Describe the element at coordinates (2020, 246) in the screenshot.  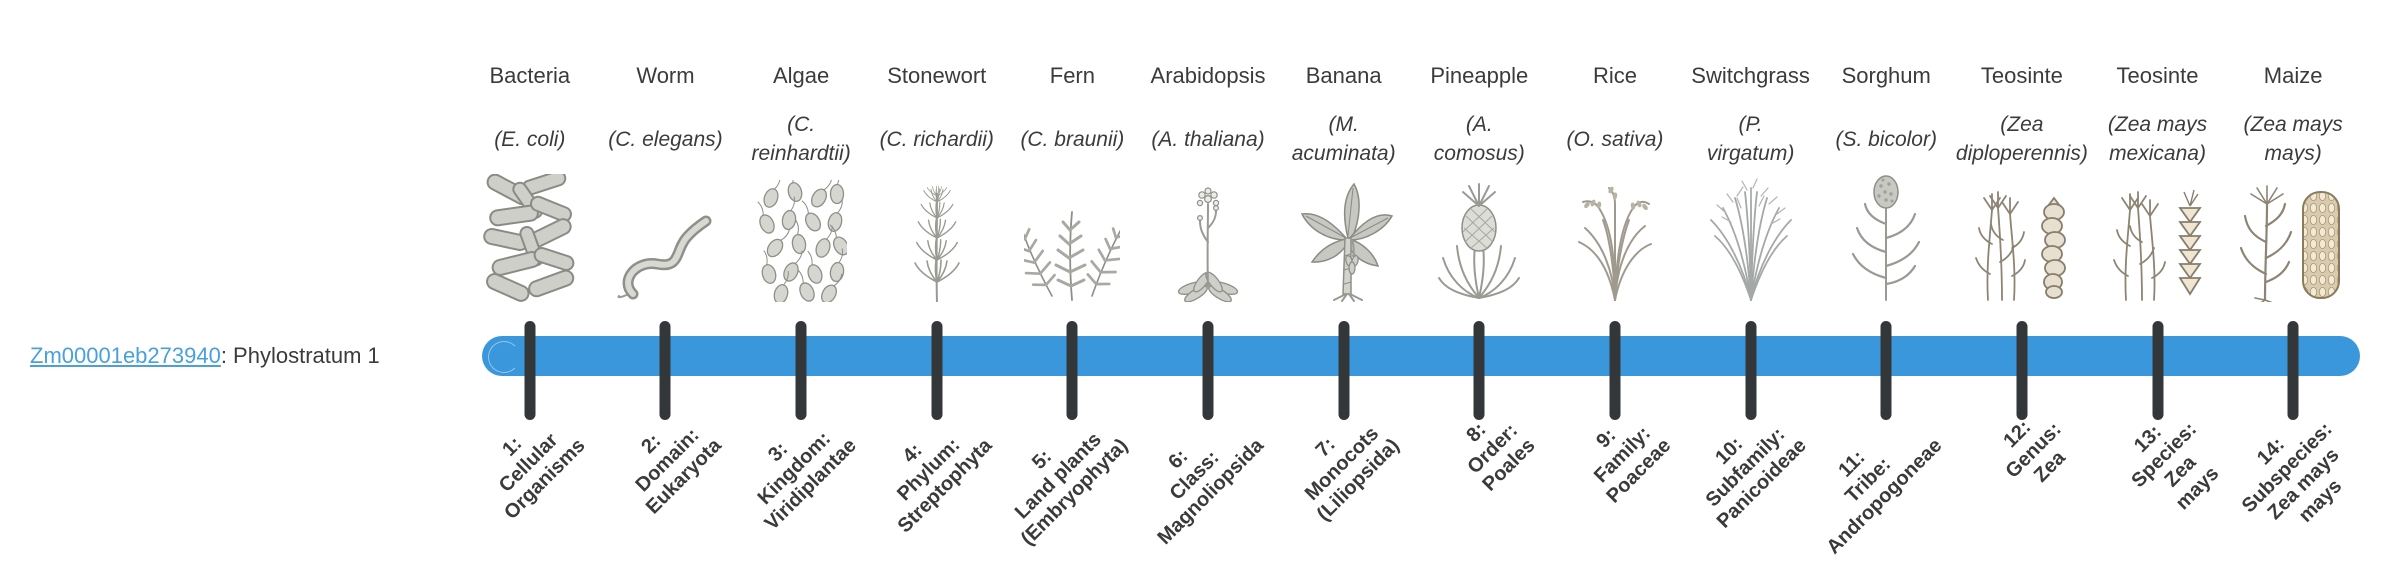
I see `teosinte-diploperennis-icon` at that location.